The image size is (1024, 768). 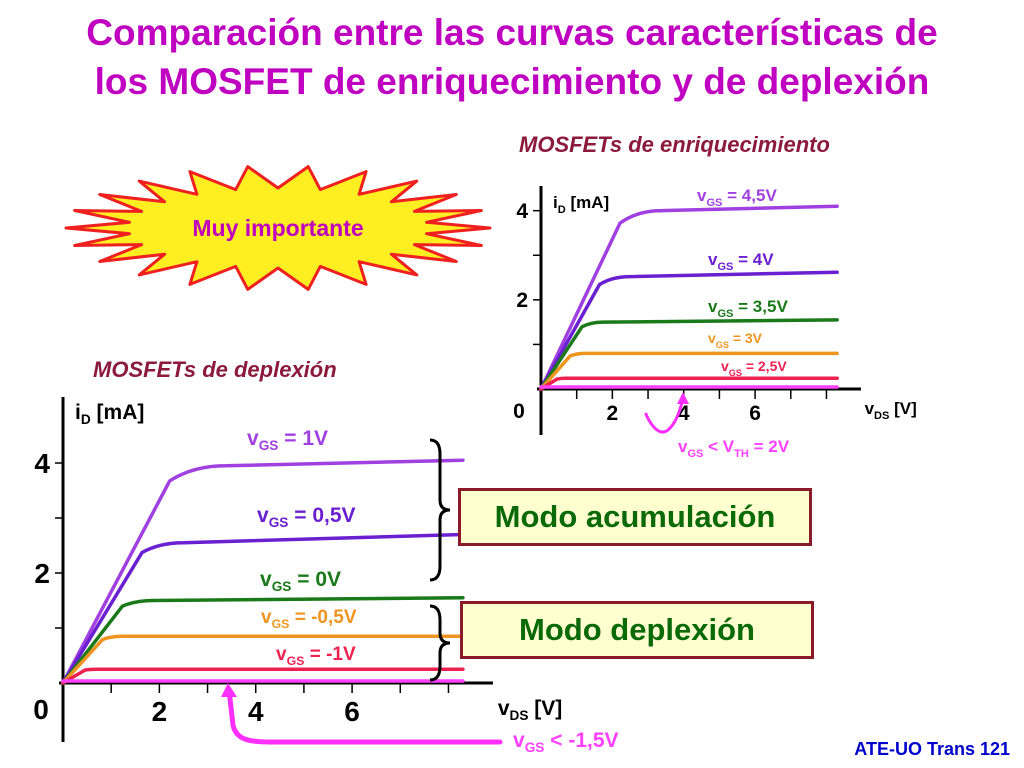 I want to click on enrichment-series-label: vGS = 3V, so click(x=735, y=340).